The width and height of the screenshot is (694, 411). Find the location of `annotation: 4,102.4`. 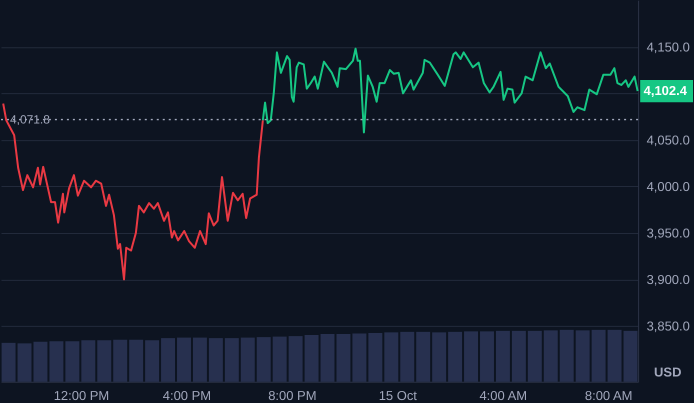

annotation: 4,102.4 is located at coordinates (666, 90).